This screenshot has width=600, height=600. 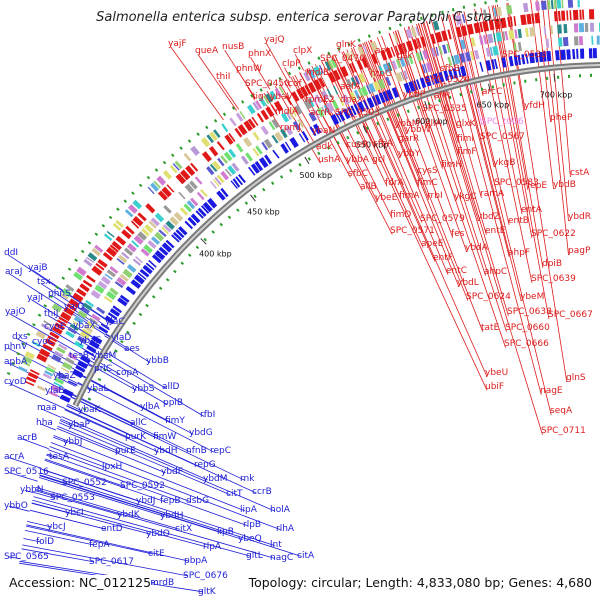 What do you see at coordinates (351, 100) in the screenshot?
I see `forward-gene-label: dnaX` at bounding box center [351, 100].